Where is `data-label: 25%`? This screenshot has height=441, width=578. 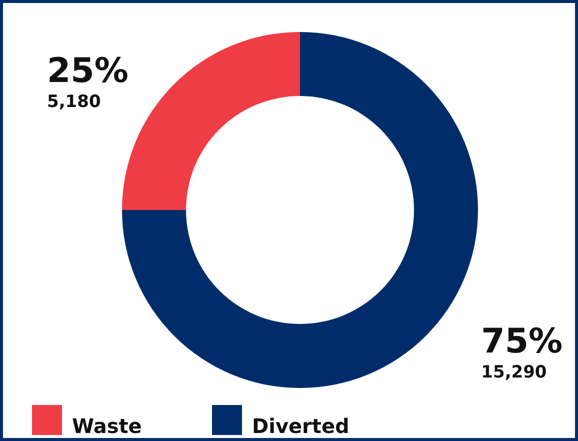
data-label: 25% is located at coordinates (87, 71).